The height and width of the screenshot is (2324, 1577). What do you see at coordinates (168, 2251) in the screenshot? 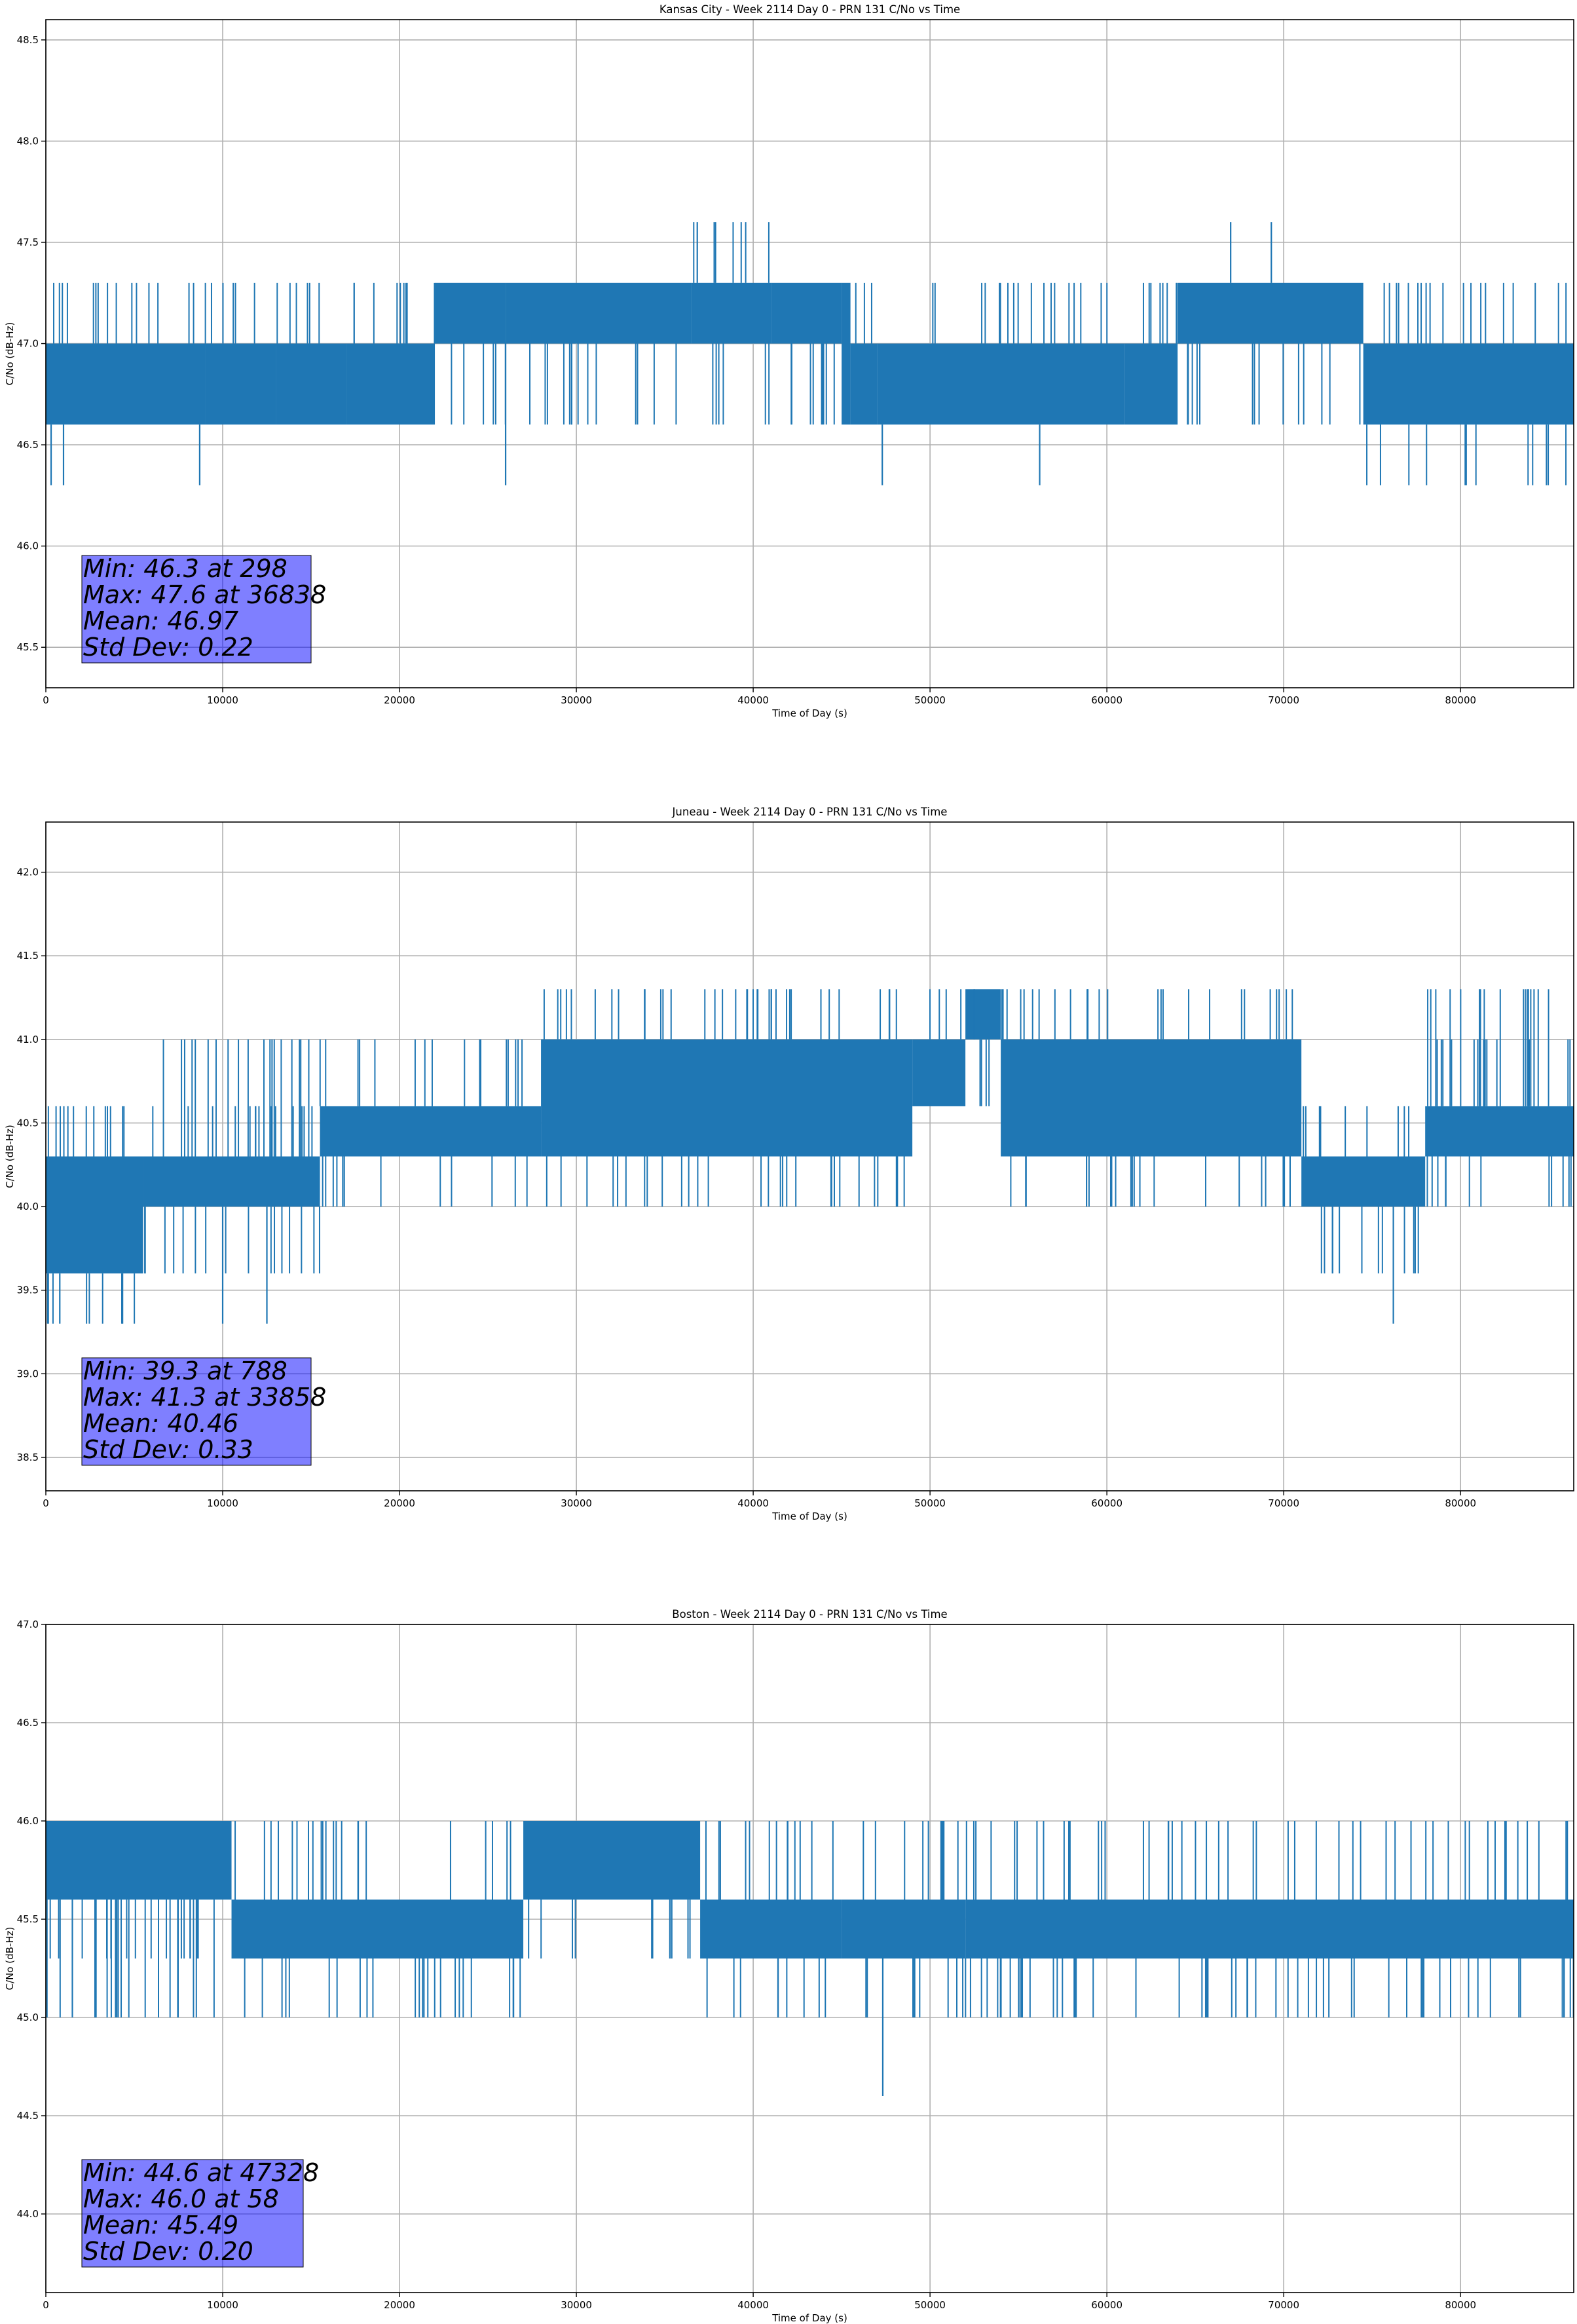
I see `stats-line: Std Dev: 0.20` at bounding box center [168, 2251].